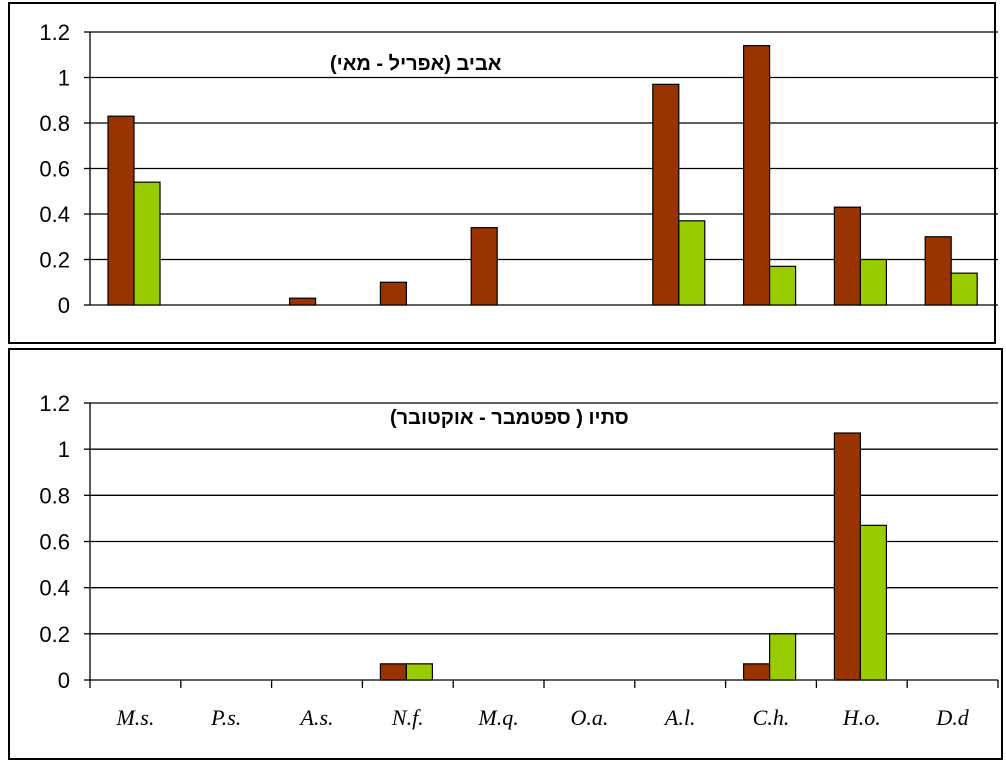 The width and height of the screenshot is (1006, 761). What do you see at coordinates (666, 194) in the screenshot?
I see `bar-1-al` at bounding box center [666, 194].